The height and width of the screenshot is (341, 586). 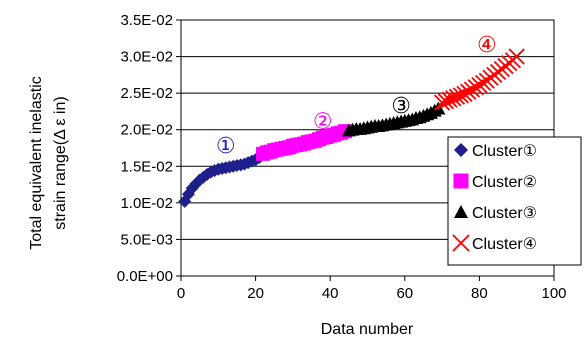 I want to click on legend-label-cluster-3: Cluster③, so click(x=504, y=213).